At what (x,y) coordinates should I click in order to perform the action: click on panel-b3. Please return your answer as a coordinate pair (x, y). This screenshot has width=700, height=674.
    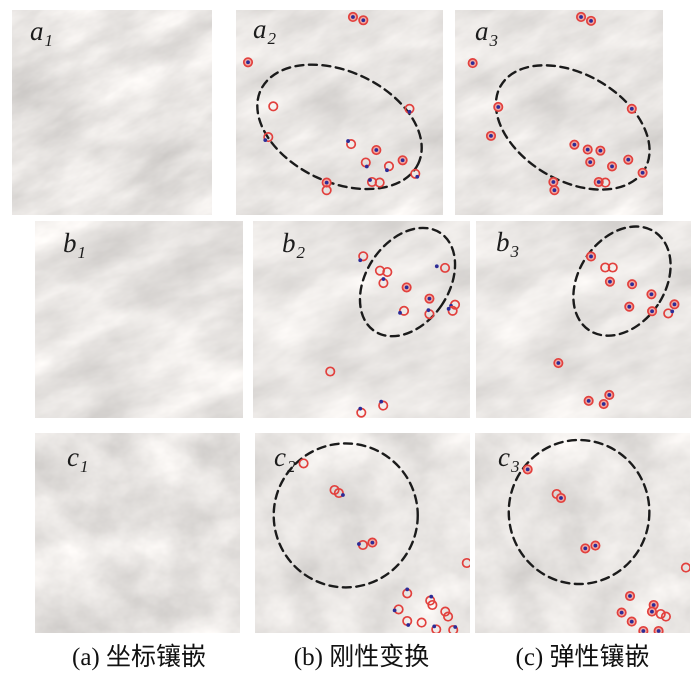
    Looking at the image, I should click on (583, 319).